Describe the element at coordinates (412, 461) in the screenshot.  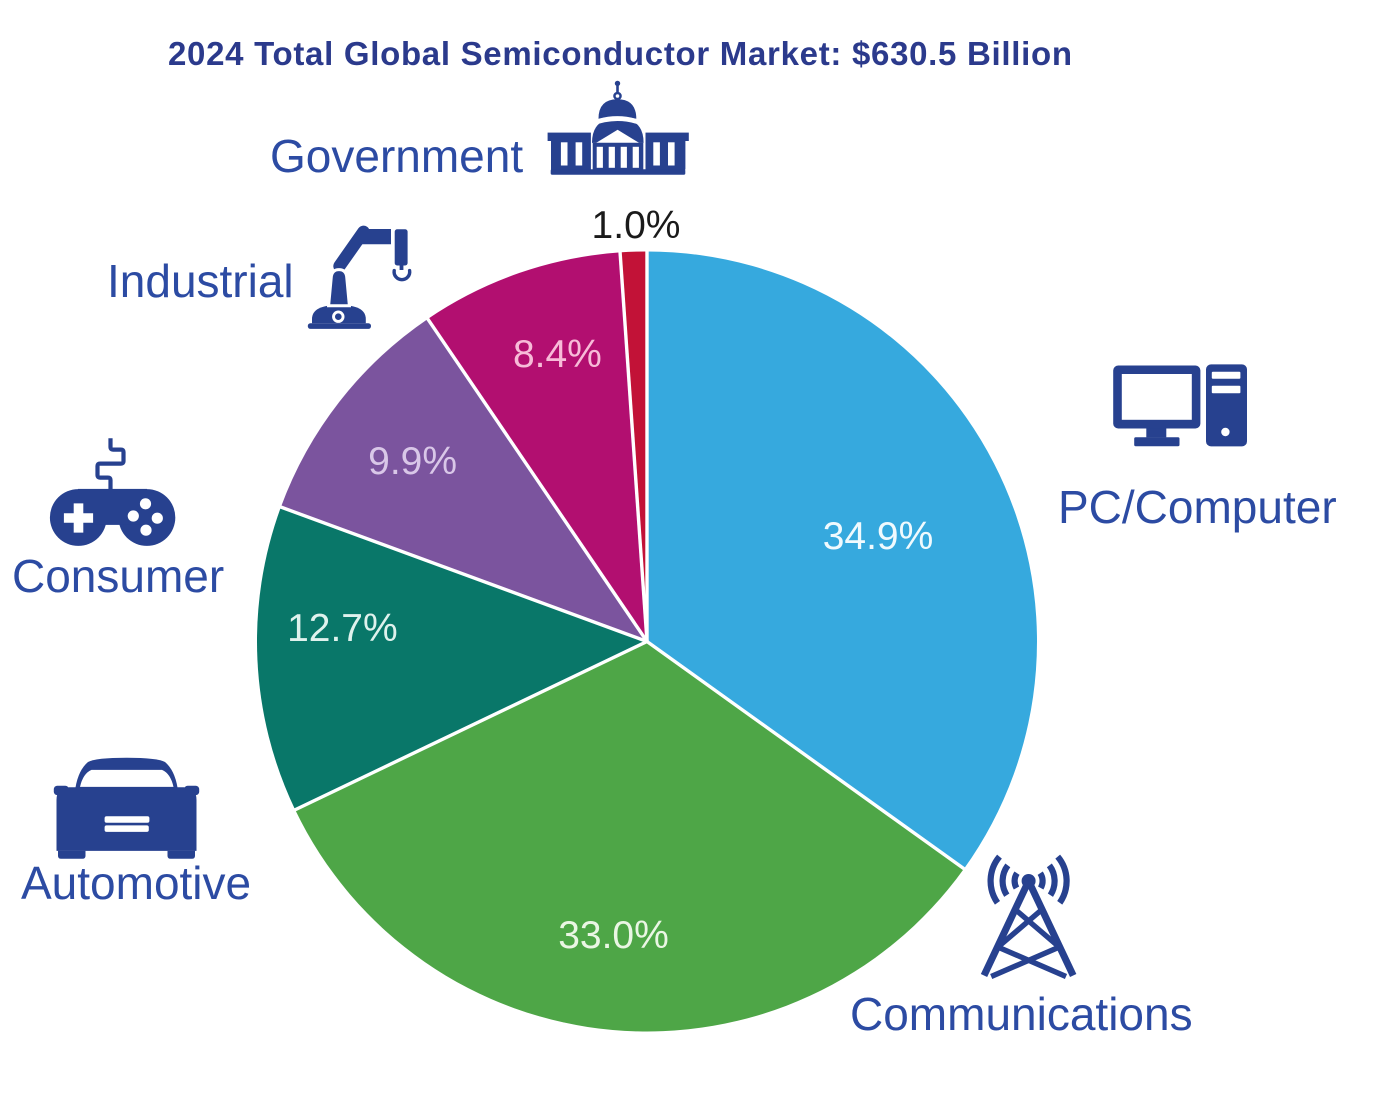
I see `svg-text: 9.9%` at that location.